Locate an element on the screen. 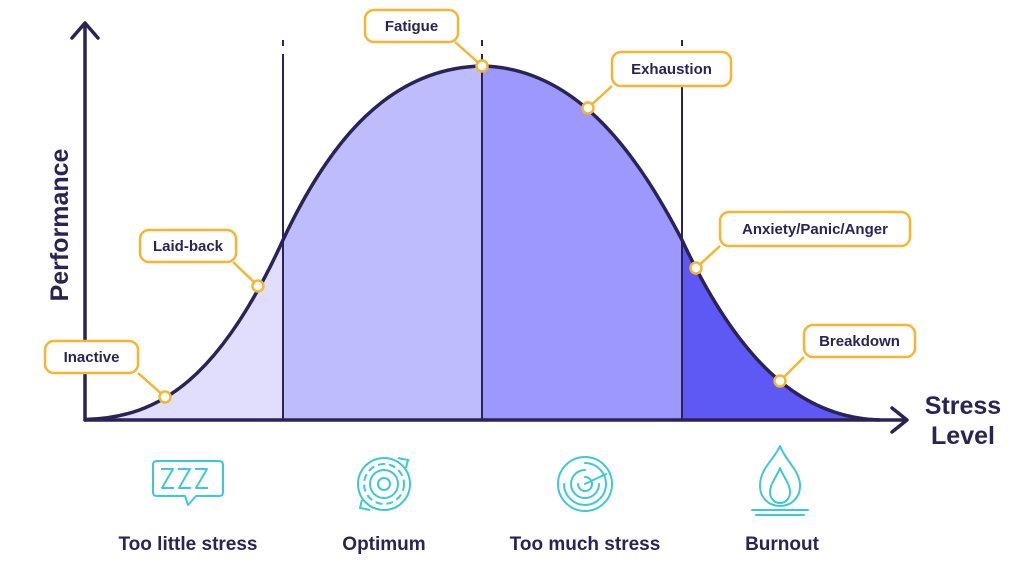 The width and height of the screenshot is (1026, 562). gear-icon is located at coordinates (384, 484).